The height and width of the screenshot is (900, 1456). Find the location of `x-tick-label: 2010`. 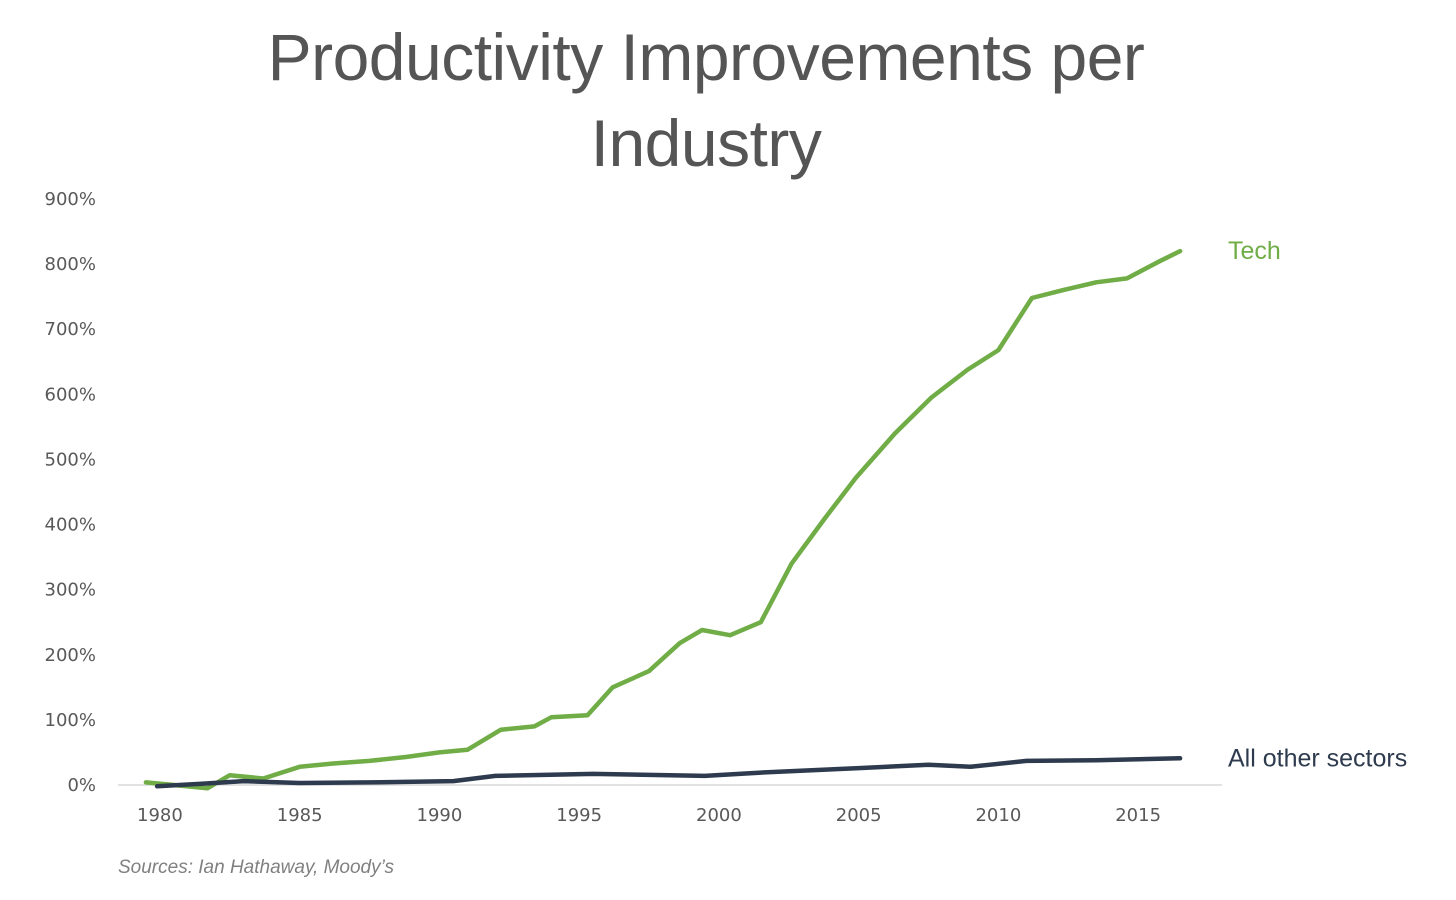

x-tick-label: 2010 is located at coordinates (998, 815).